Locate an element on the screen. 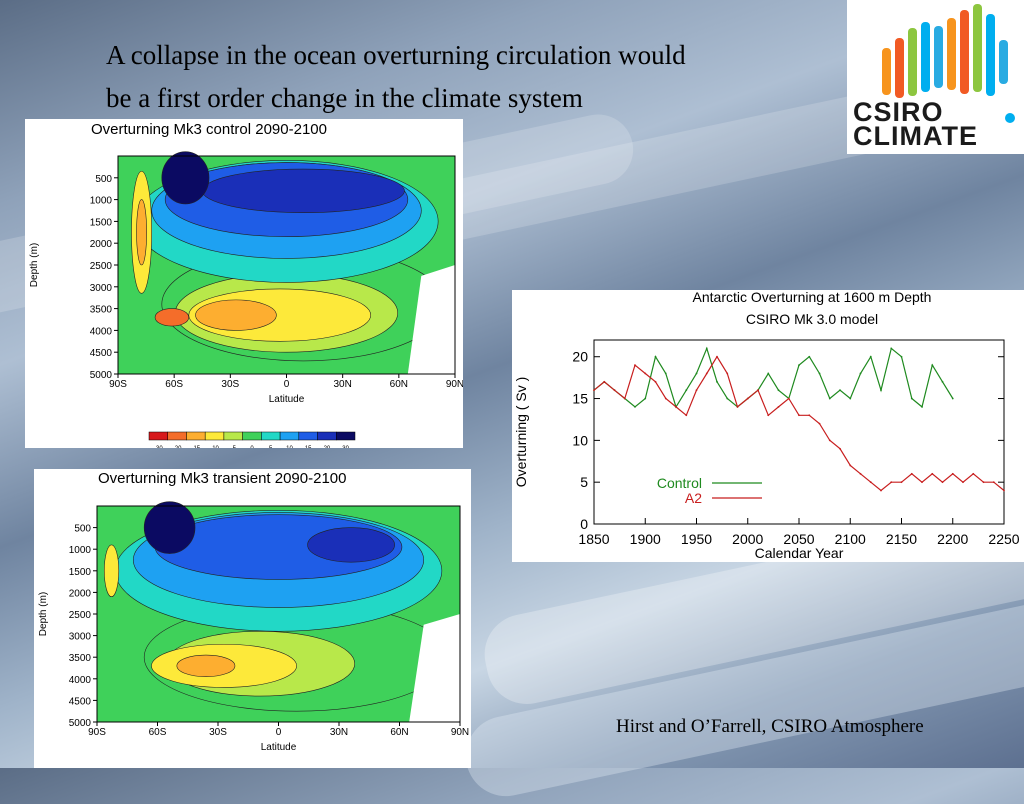  y-tick-label: 4000 is located at coordinates (80, 680).